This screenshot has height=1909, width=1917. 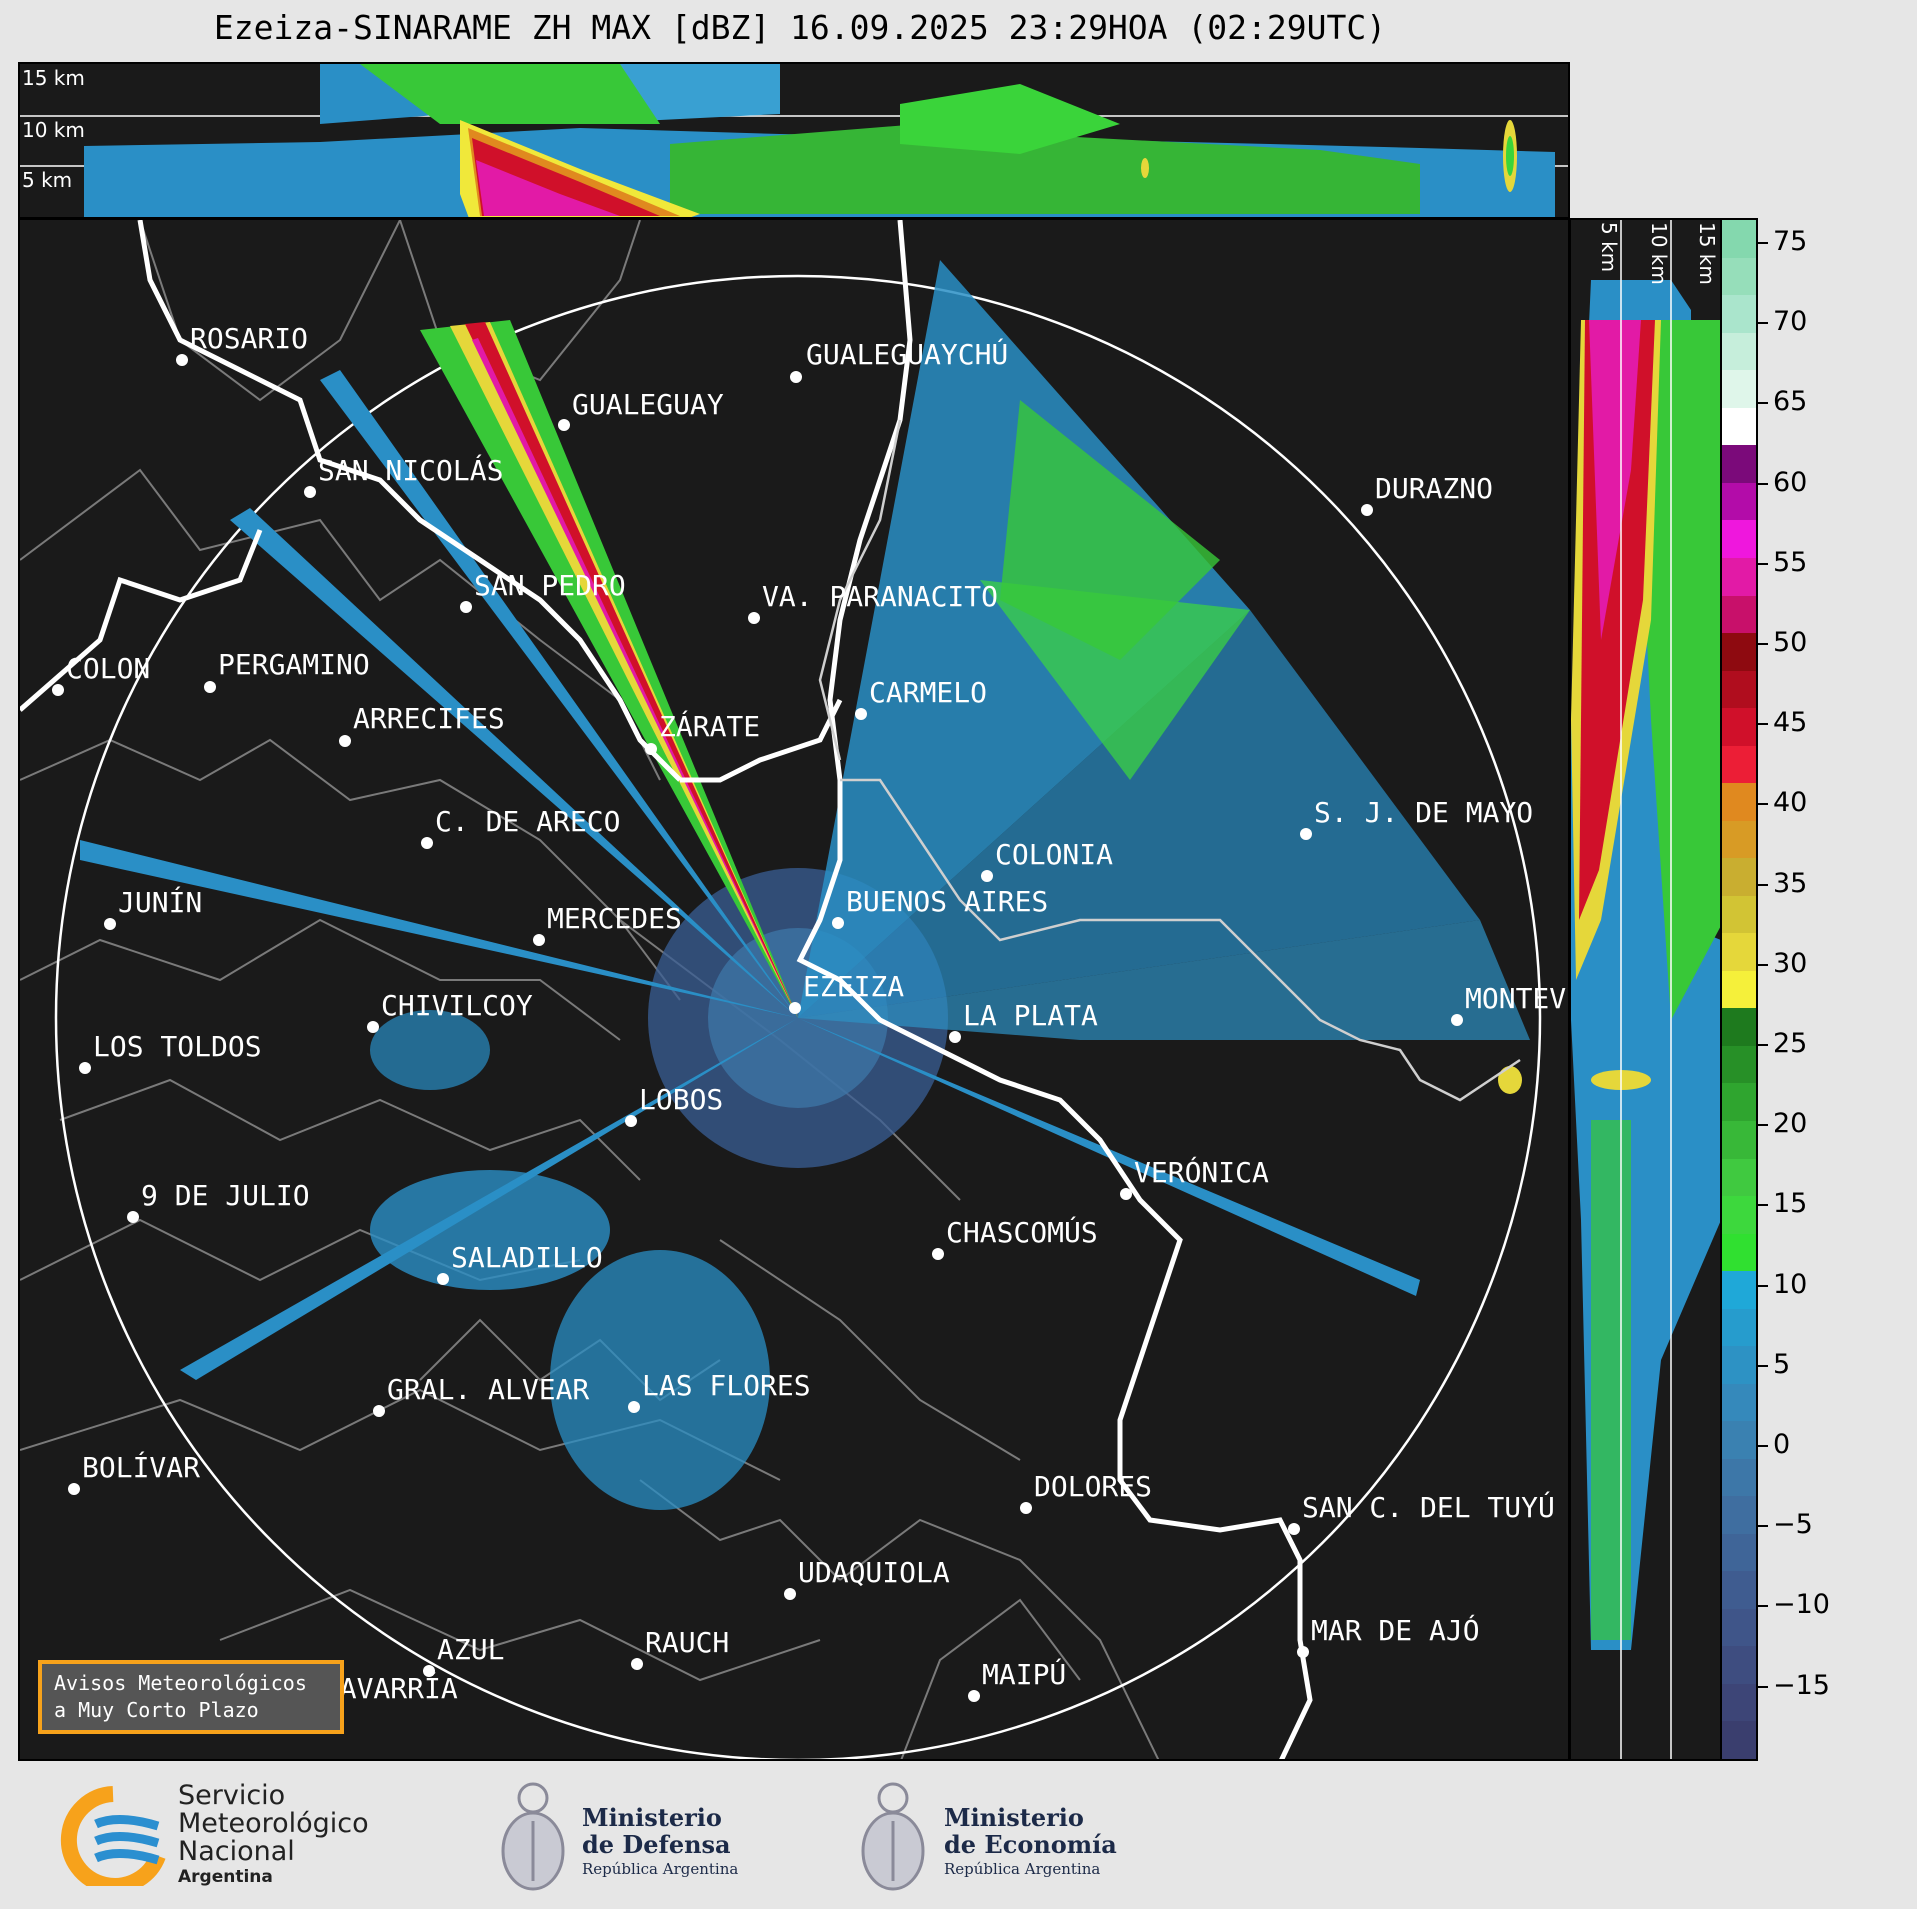 I want to click on city-label-la-plata: LA PLATA, so click(x=1030, y=1015).